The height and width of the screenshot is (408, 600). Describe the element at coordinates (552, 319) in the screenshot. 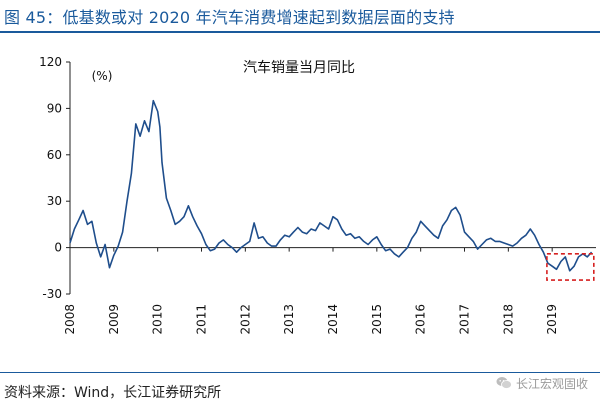

I see `x-tick-label: 2019` at that location.